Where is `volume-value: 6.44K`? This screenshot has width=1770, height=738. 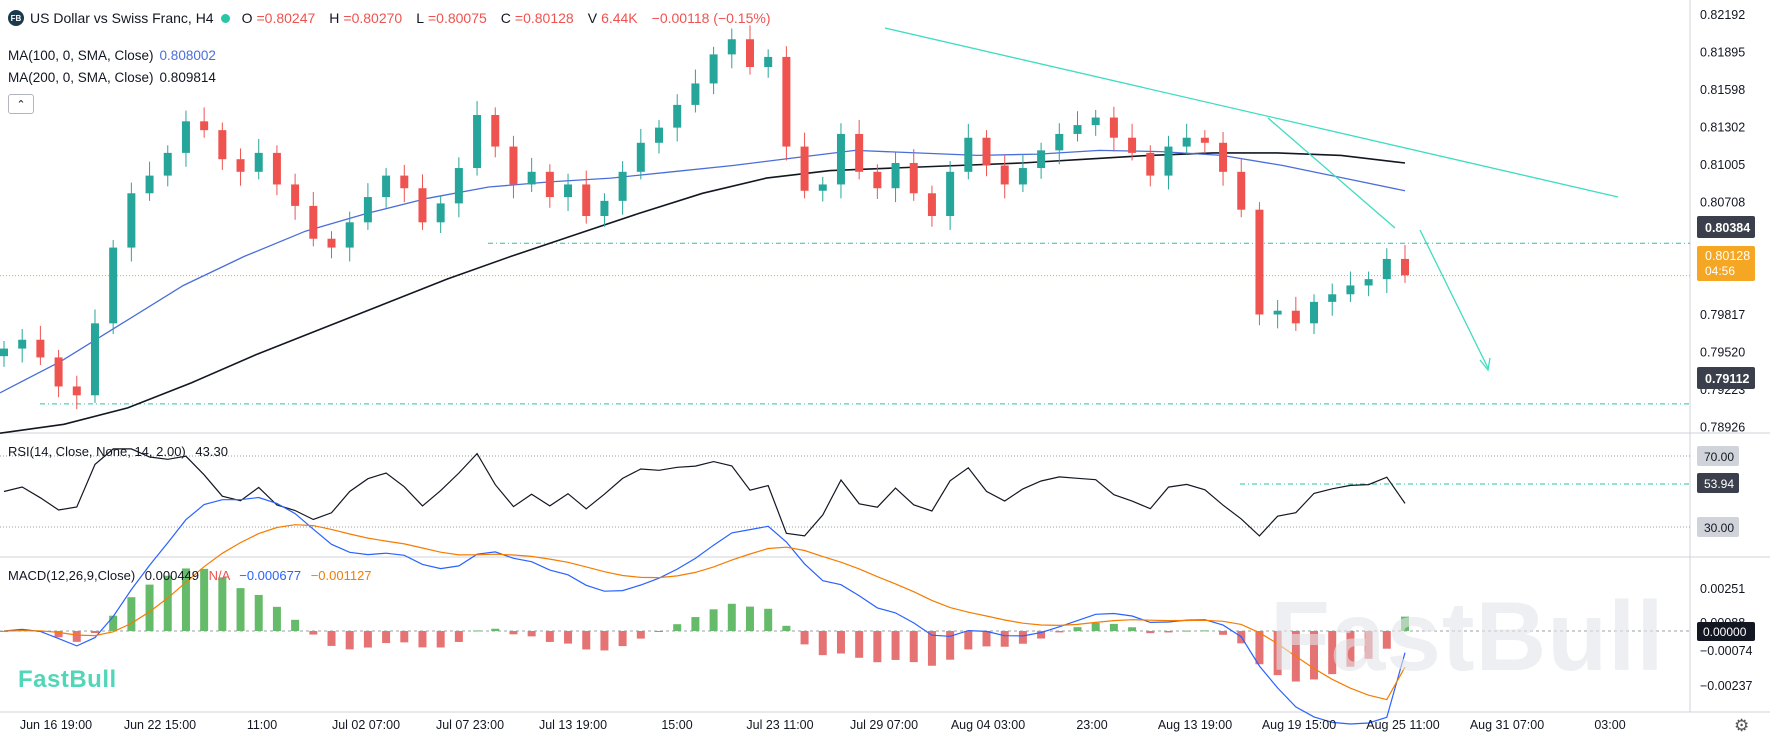
volume-value: 6.44K is located at coordinates (619, 18).